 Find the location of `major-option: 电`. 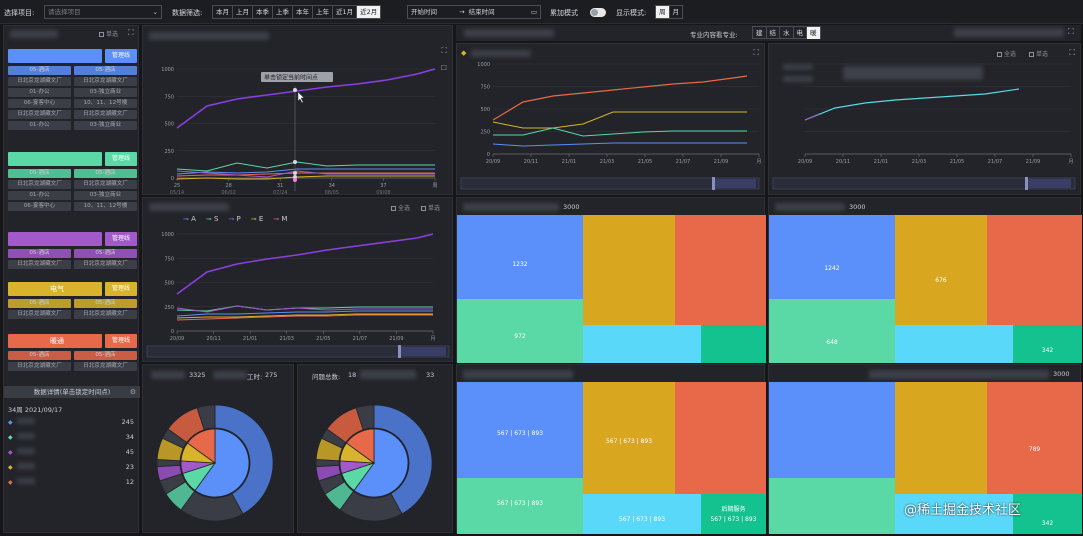

major-option: 电 is located at coordinates (800, 33).